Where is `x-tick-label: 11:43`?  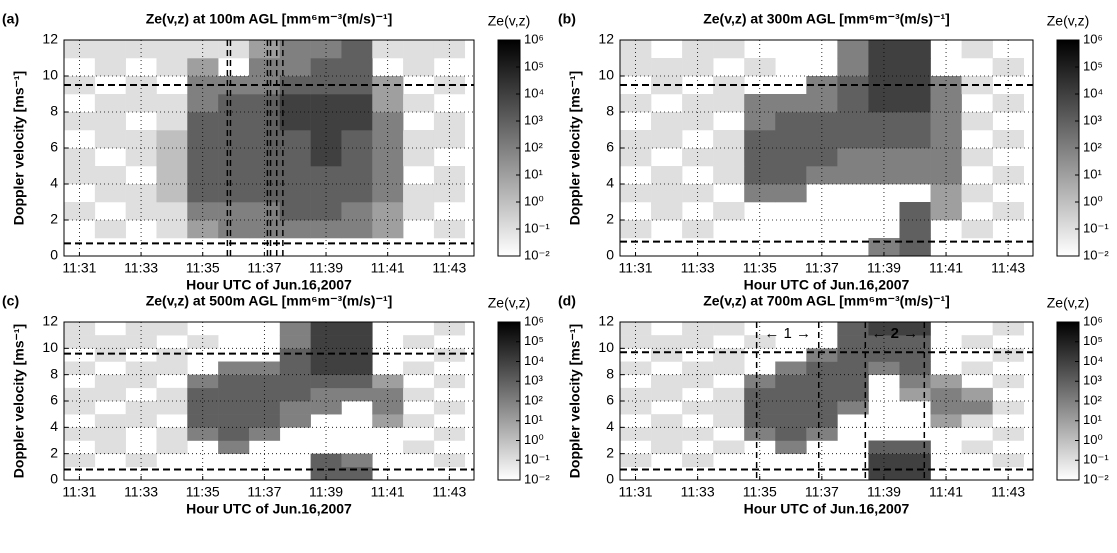
x-tick-label: 11:43 is located at coordinates (449, 492).